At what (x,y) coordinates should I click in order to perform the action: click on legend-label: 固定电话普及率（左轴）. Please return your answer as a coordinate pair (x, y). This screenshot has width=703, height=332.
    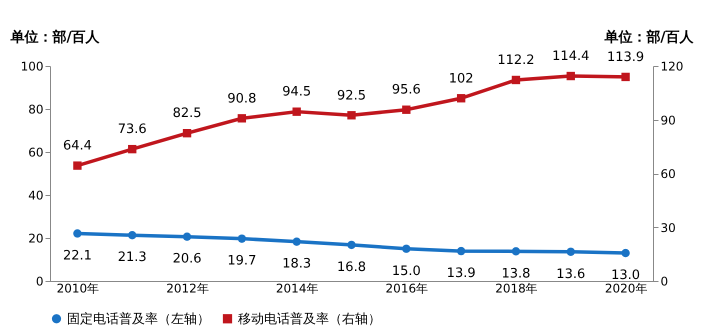
    Looking at the image, I should click on (138, 318).